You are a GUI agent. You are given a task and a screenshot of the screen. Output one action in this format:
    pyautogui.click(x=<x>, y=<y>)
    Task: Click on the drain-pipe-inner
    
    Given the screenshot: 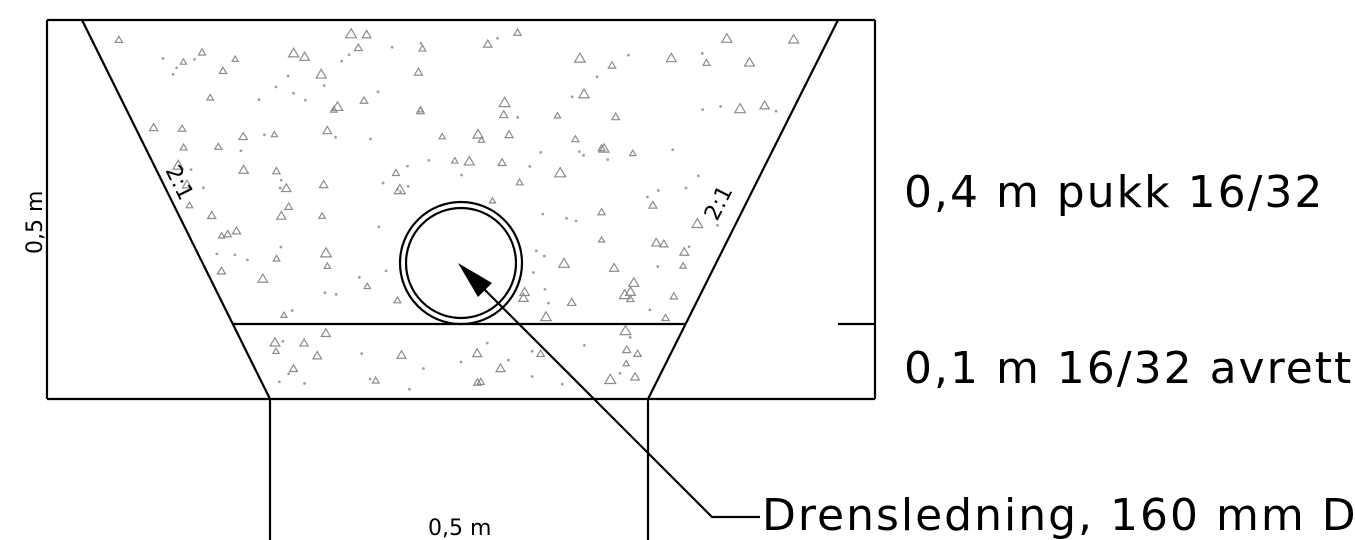 What is the action you would take?
    pyautogui.click(x=461, y=263)
    